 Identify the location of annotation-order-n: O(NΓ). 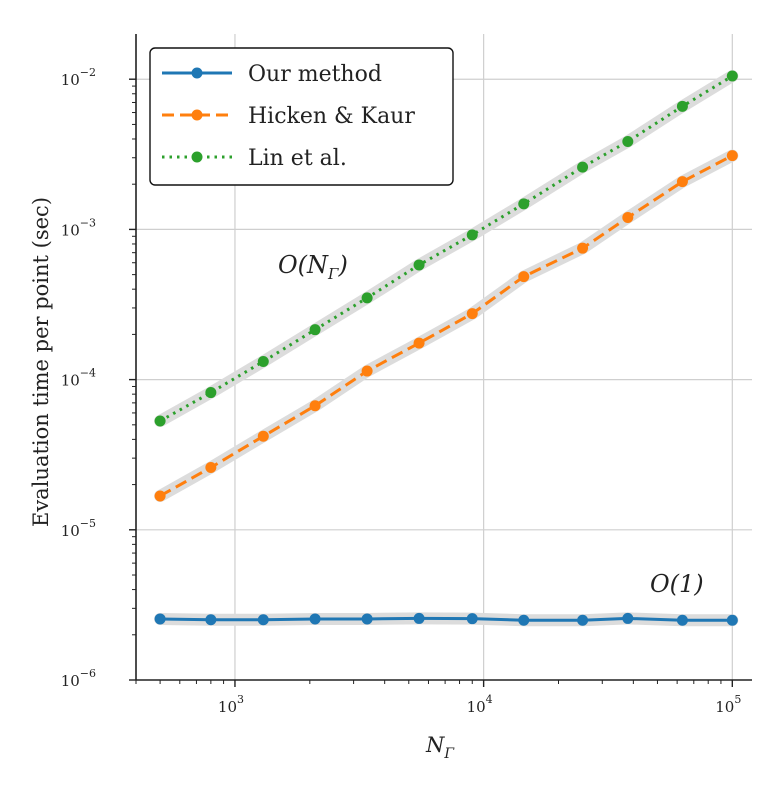
(313, 267).